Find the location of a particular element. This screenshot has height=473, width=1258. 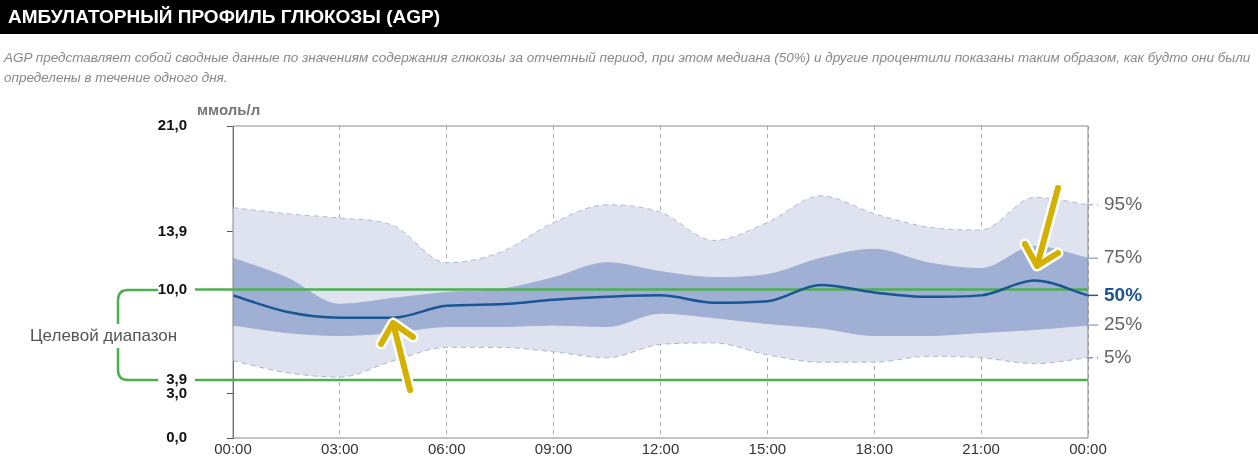

x-tick-label: 21:00 is located at coordinates (981, 449).